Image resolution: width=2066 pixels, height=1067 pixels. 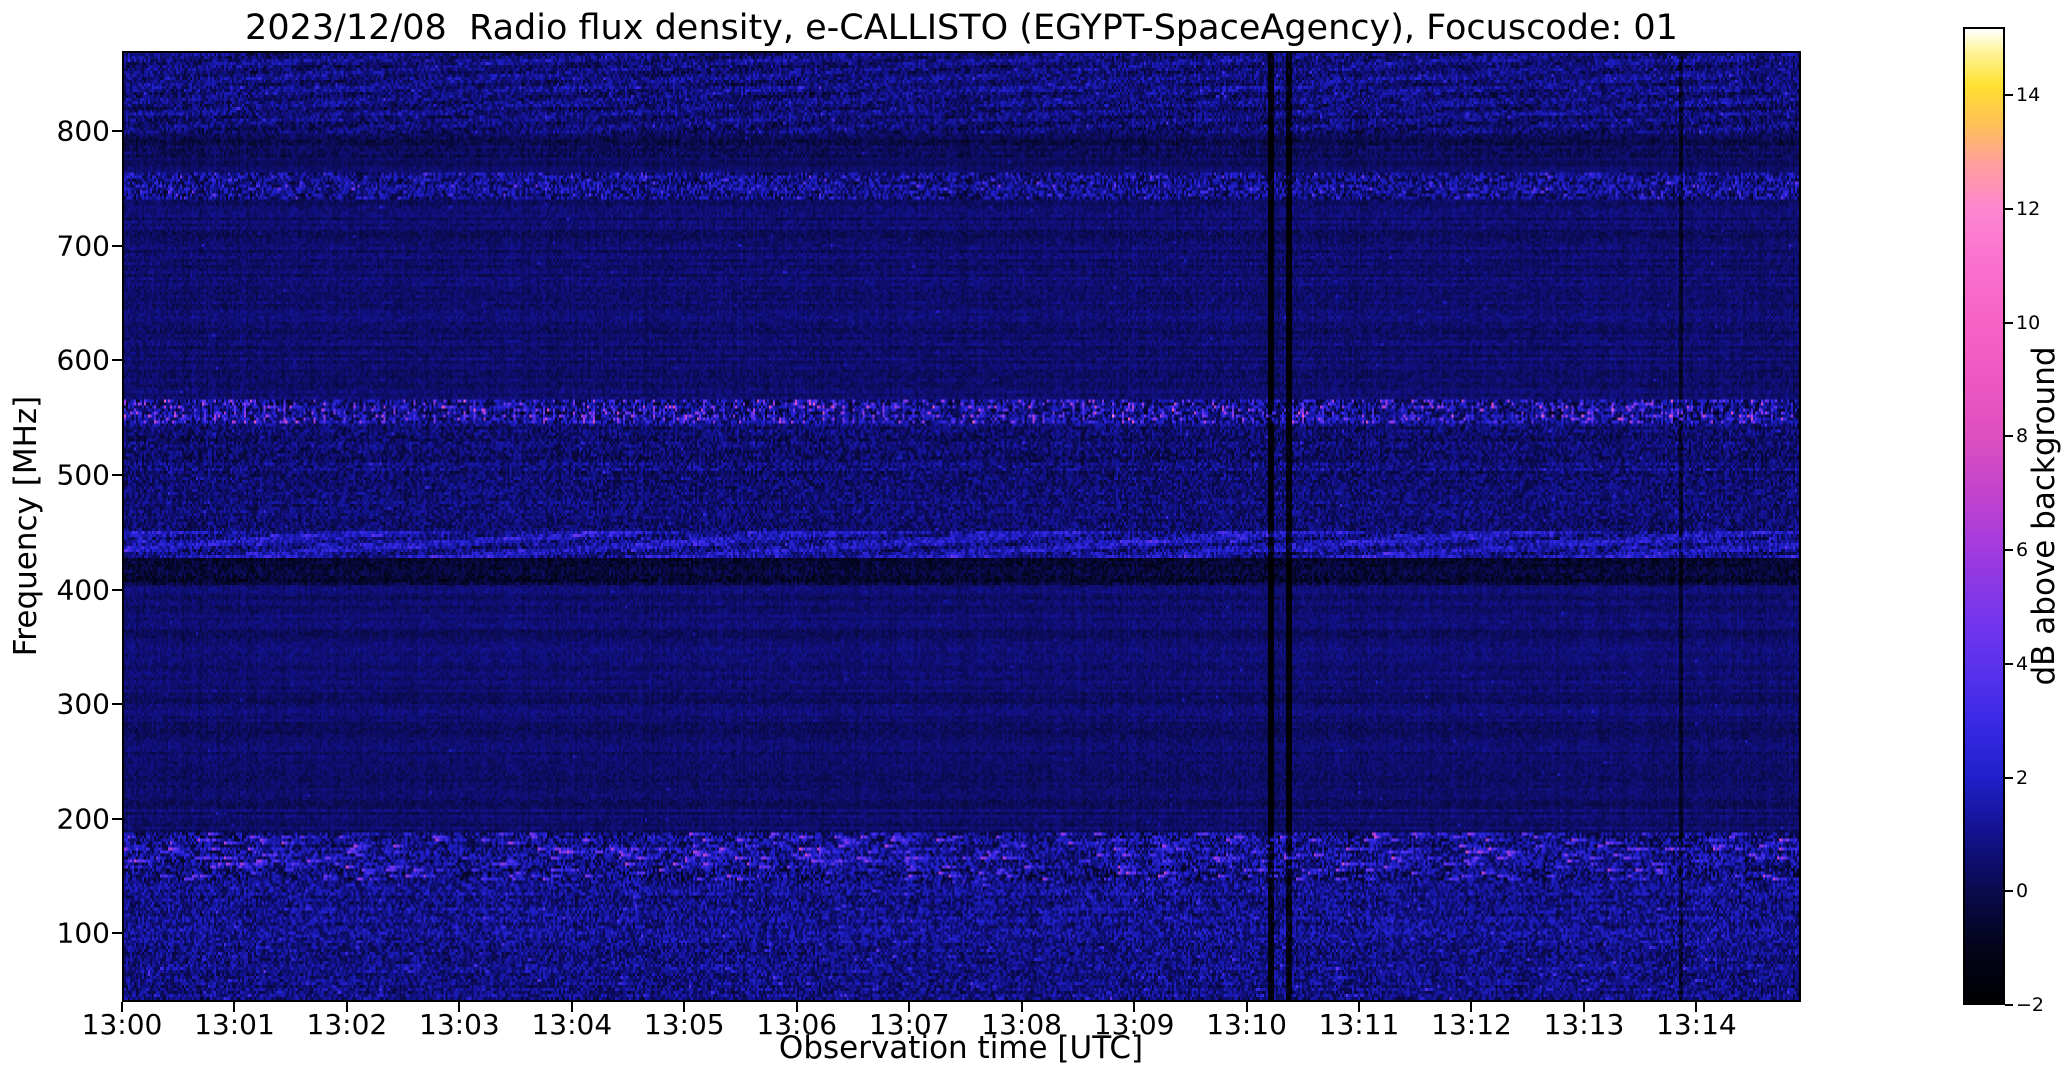 What do you see at coordinates (234, 1024) in the screenshot?
I see `x-tick-label: 13:01` at bounding box center [234, 1024].